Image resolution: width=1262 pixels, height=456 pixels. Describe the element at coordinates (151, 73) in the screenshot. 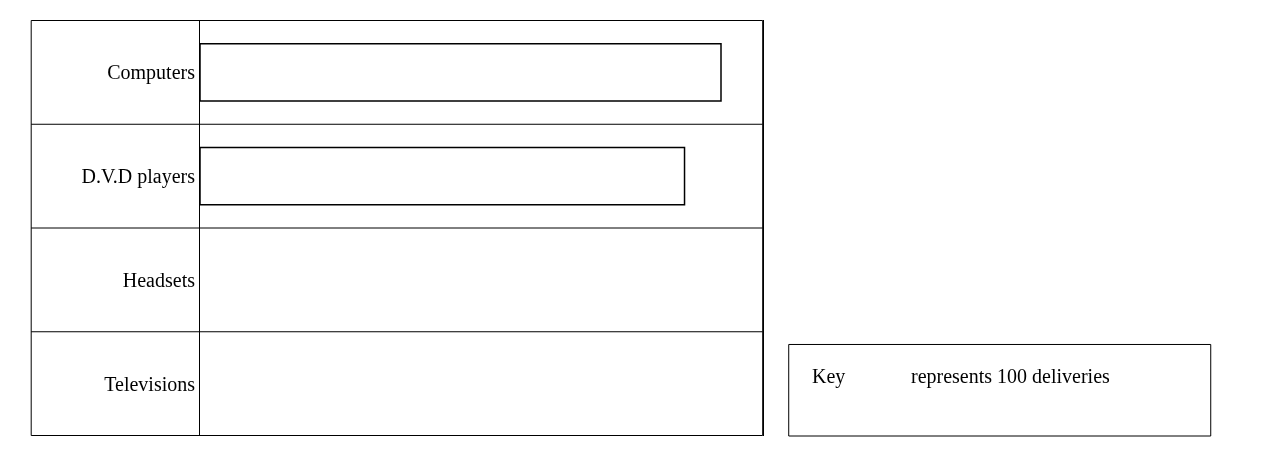

I see `y-tick-label: Computers` at that location.